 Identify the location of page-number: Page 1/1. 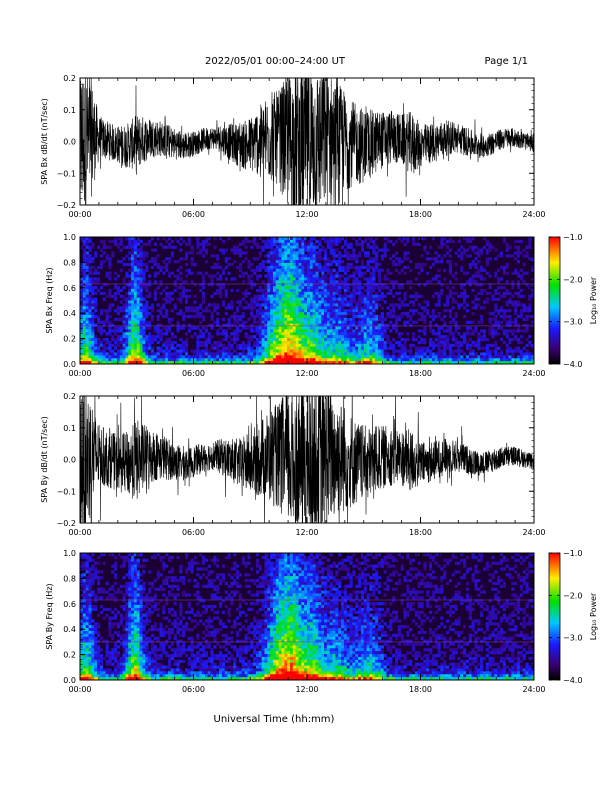
(506, 61).